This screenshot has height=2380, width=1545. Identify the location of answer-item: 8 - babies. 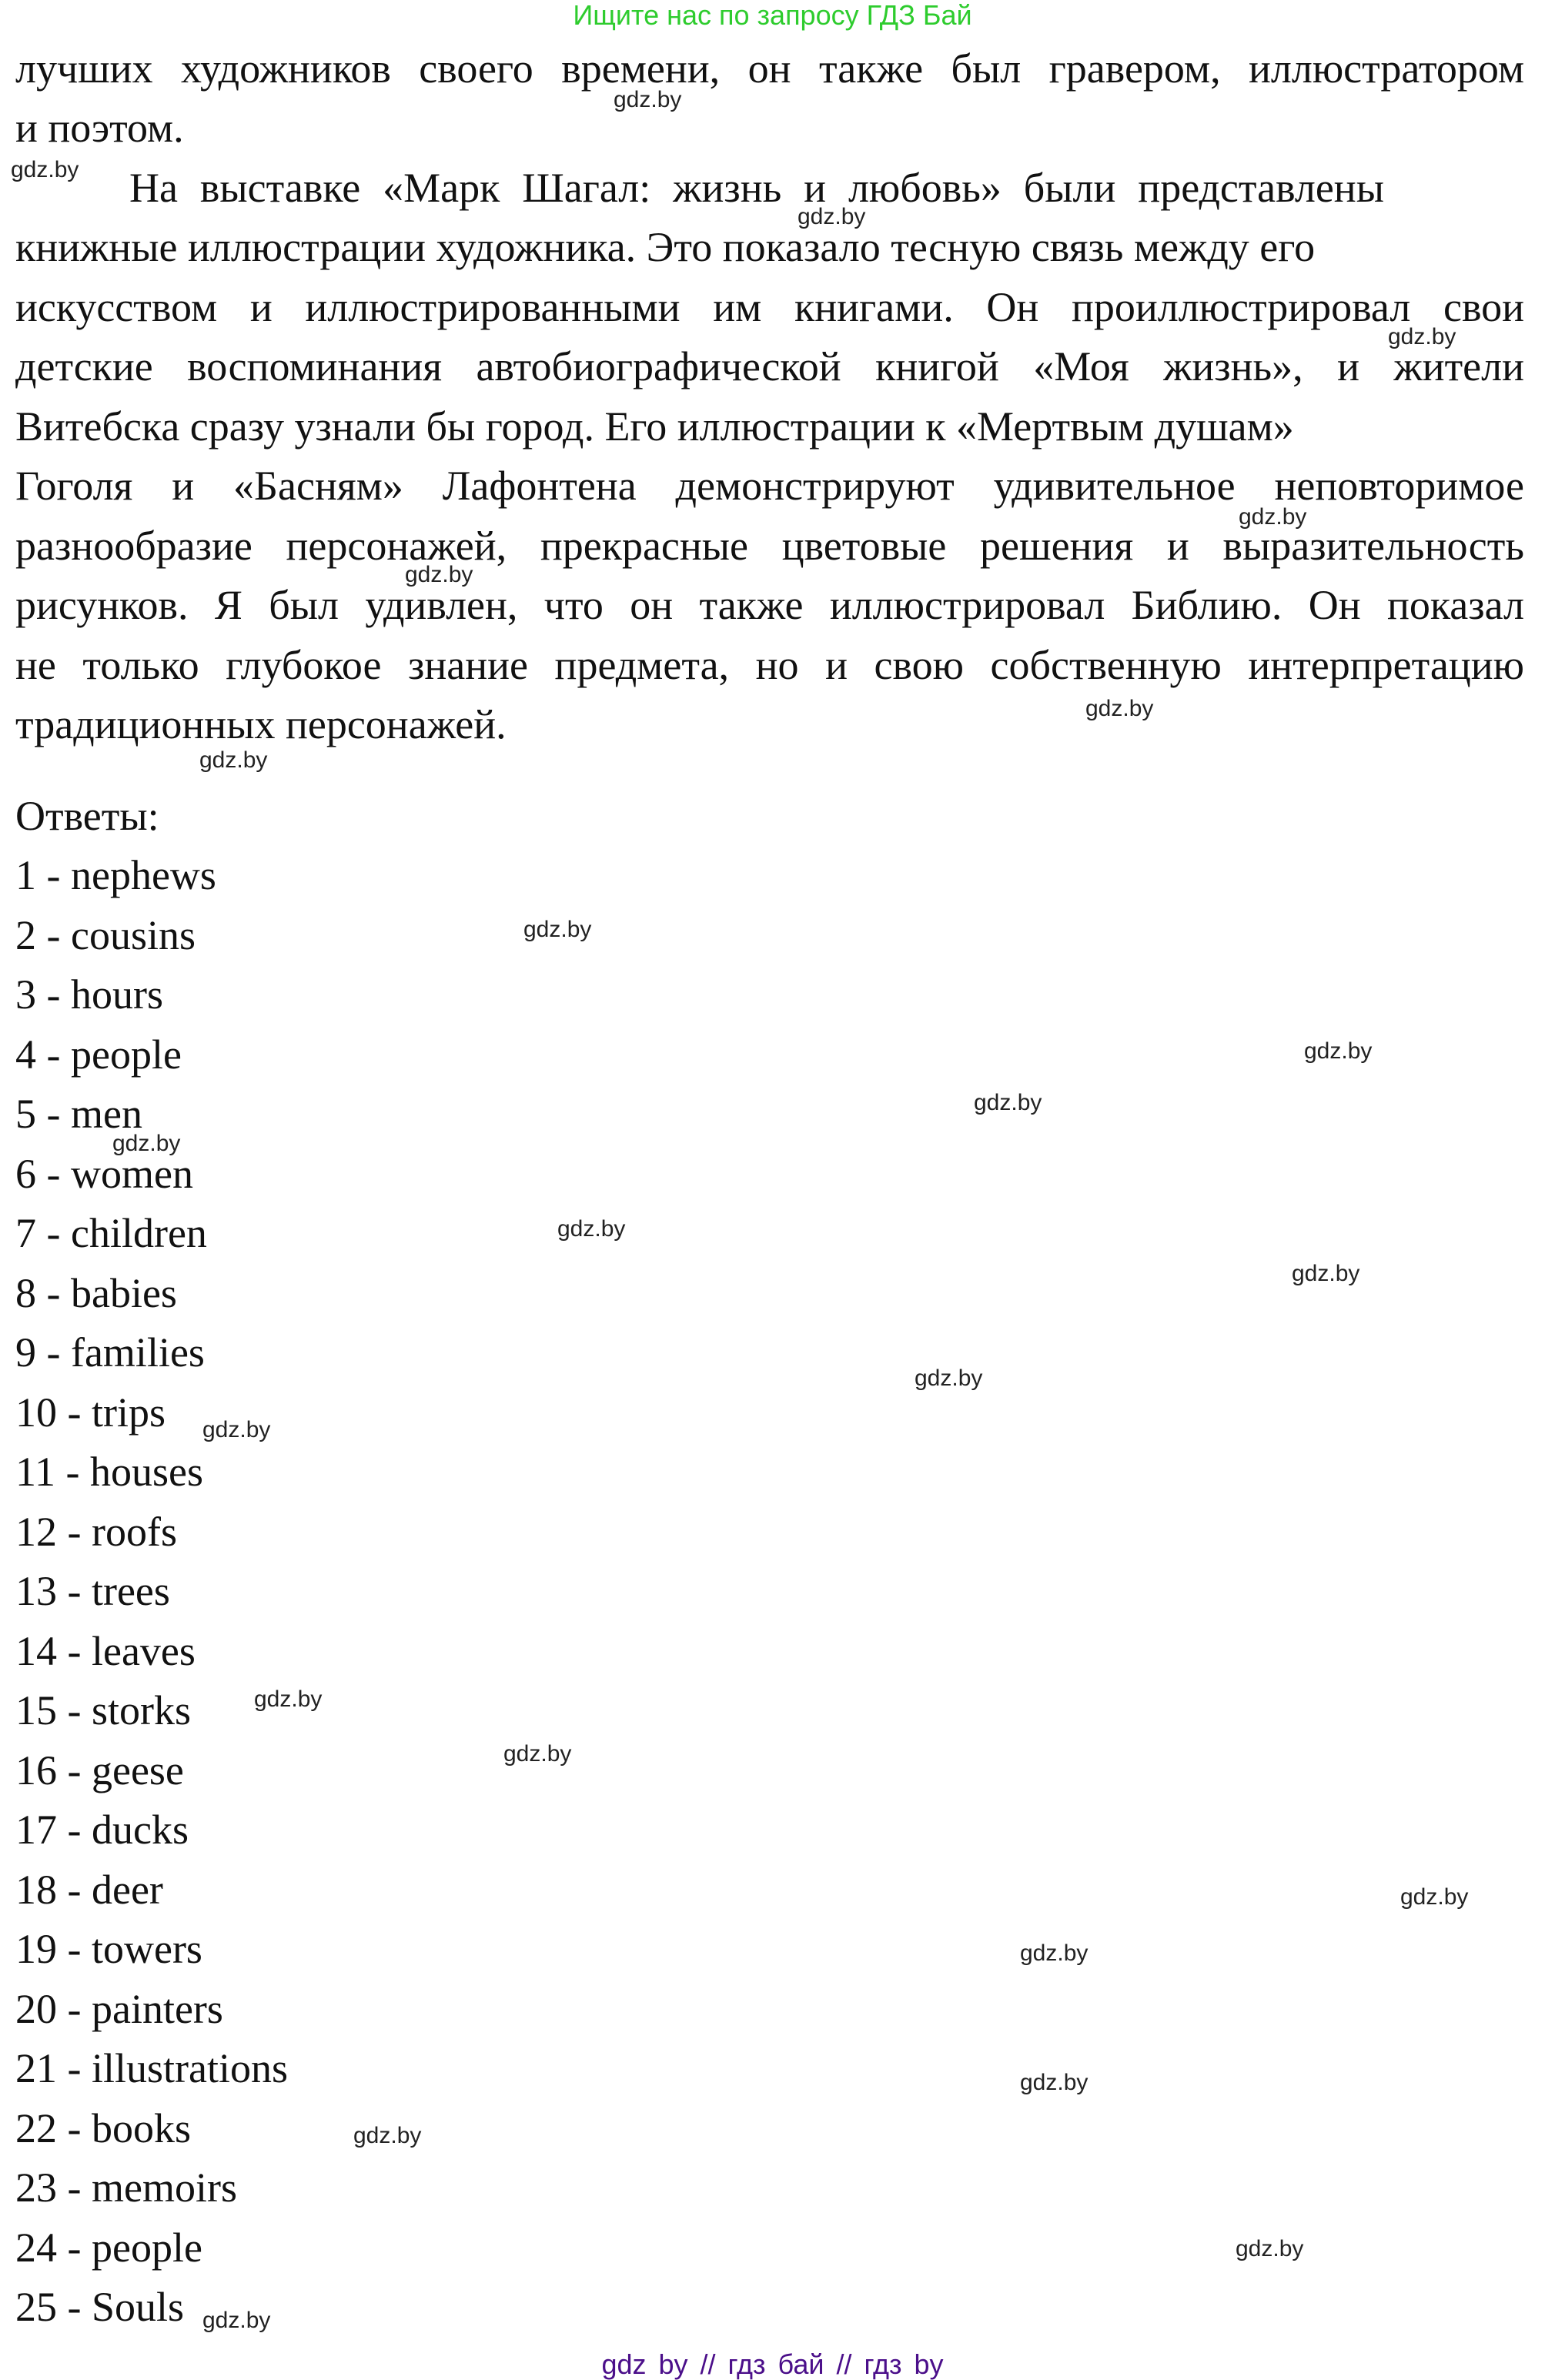
(96, 1293).